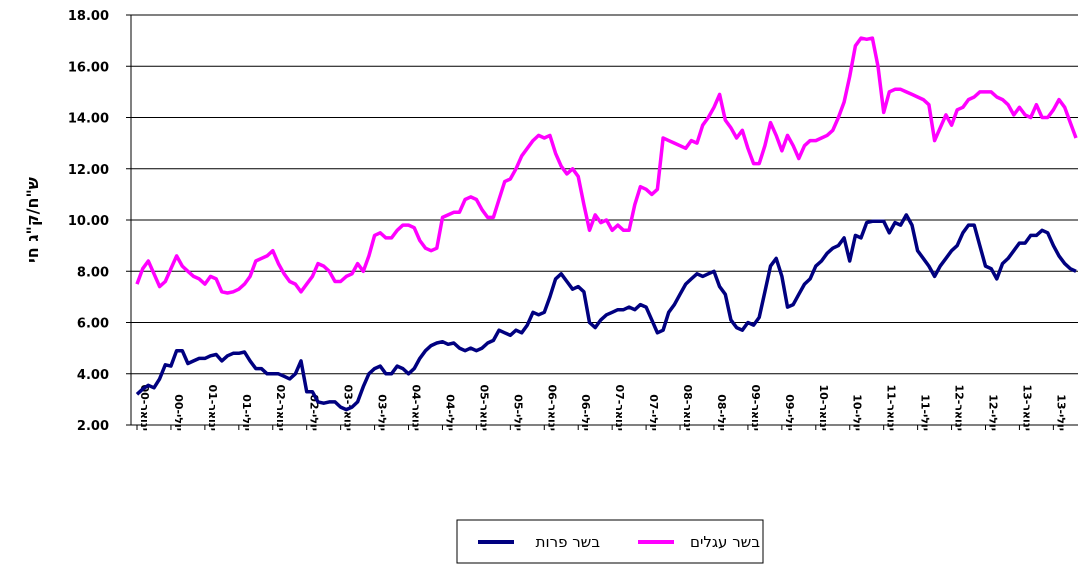 This screenshot has height=568, width=1079. I want to click on x-tick-label: יולי-07, so click(653, 412).